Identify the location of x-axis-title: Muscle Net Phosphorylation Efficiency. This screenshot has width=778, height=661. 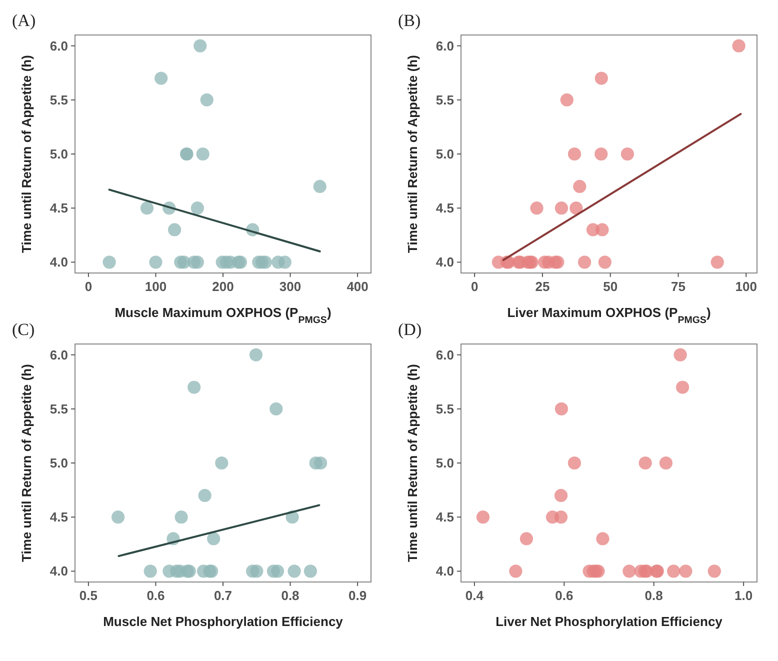
(223, 621).